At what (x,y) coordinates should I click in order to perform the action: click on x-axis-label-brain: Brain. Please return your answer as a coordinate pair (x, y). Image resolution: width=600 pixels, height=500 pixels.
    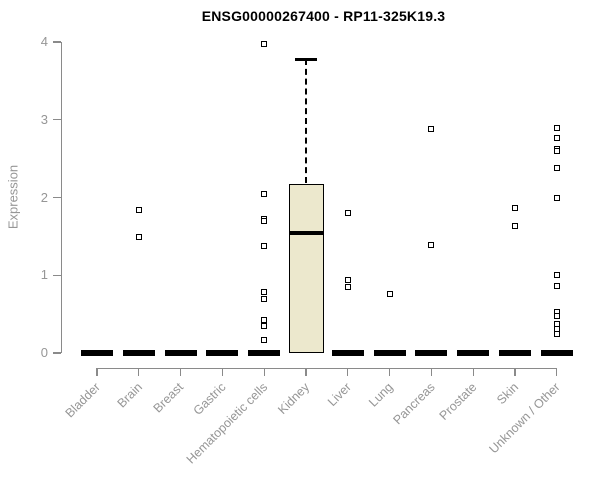
    Looking at the image, I should click on (129, 395).